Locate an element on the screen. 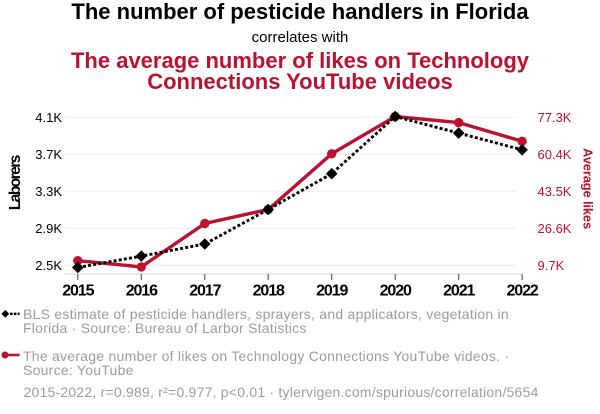  svg-text: 9.7K is located at coordinates (551, 265).